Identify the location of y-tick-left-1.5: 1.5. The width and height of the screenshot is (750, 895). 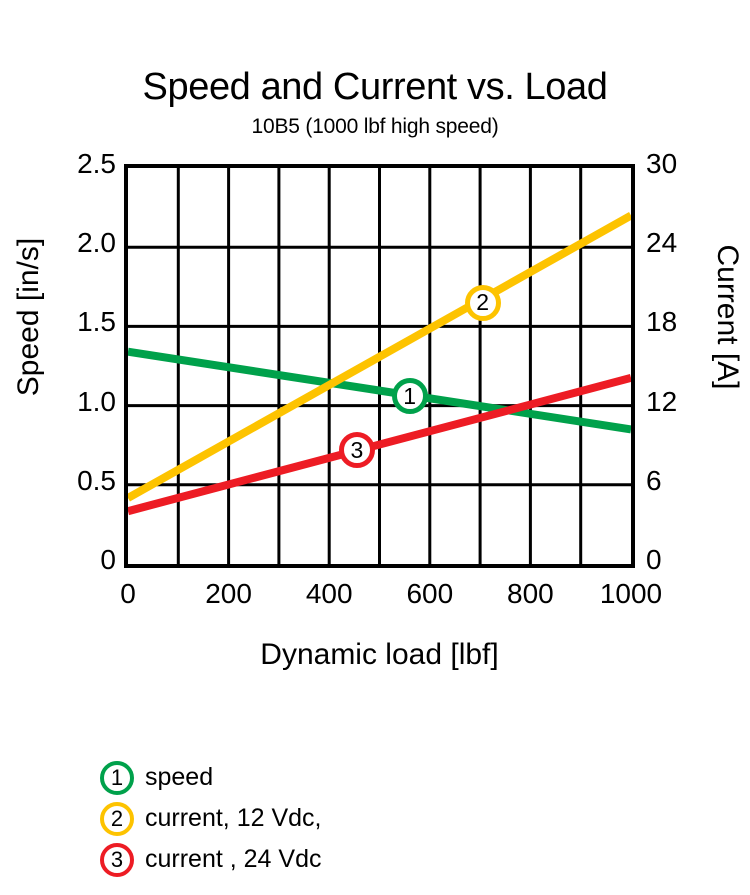
(96, 322).